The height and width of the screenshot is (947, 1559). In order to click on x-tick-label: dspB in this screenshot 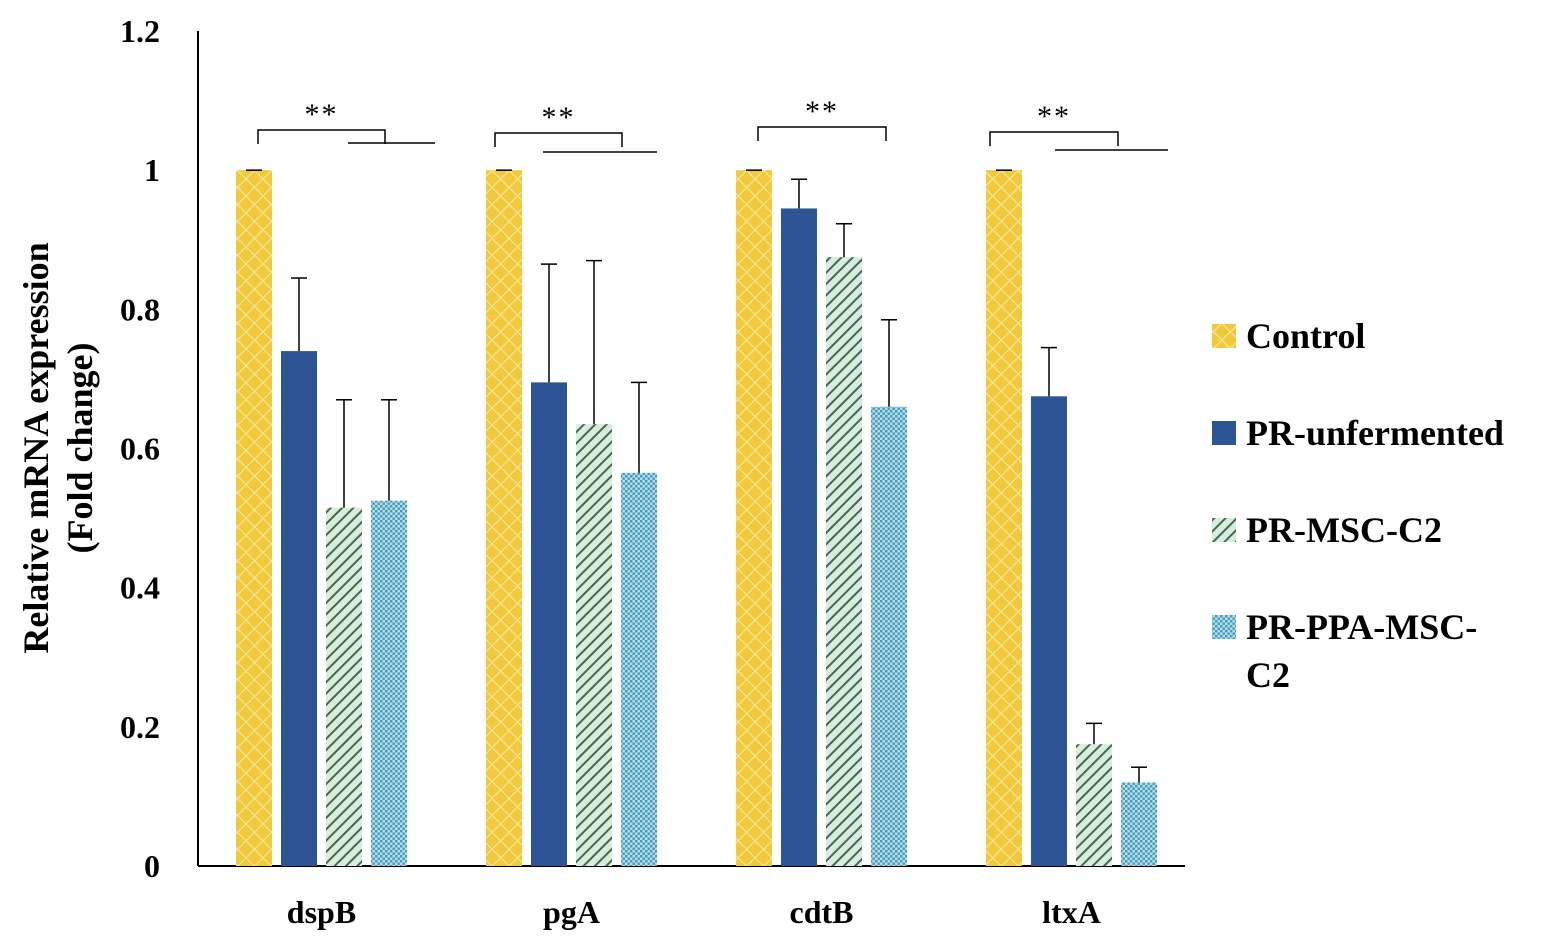, I will do `click(321, 912)`.